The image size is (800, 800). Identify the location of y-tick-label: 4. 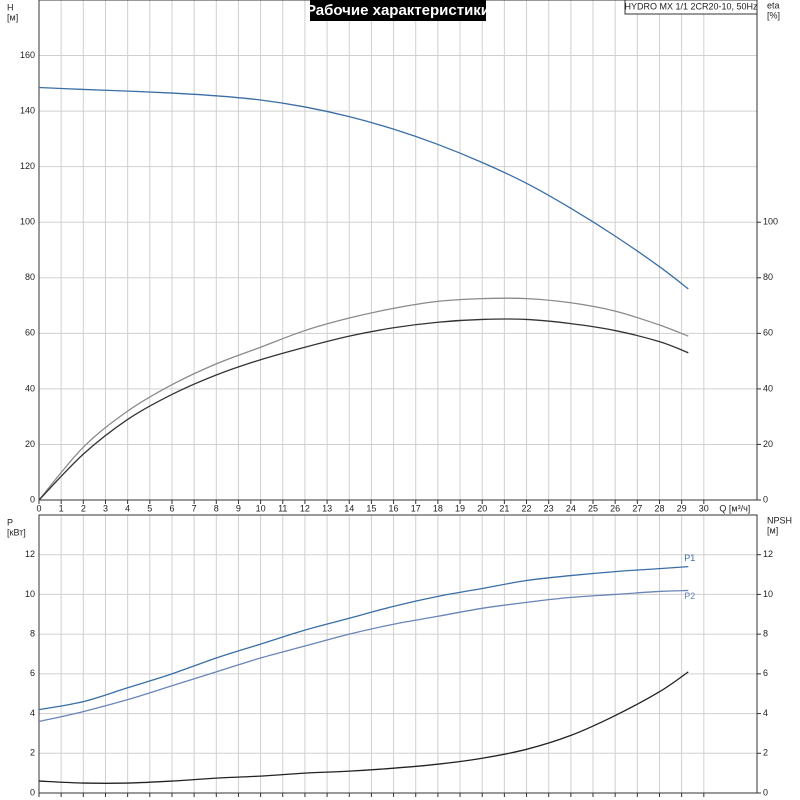
(32, 713).